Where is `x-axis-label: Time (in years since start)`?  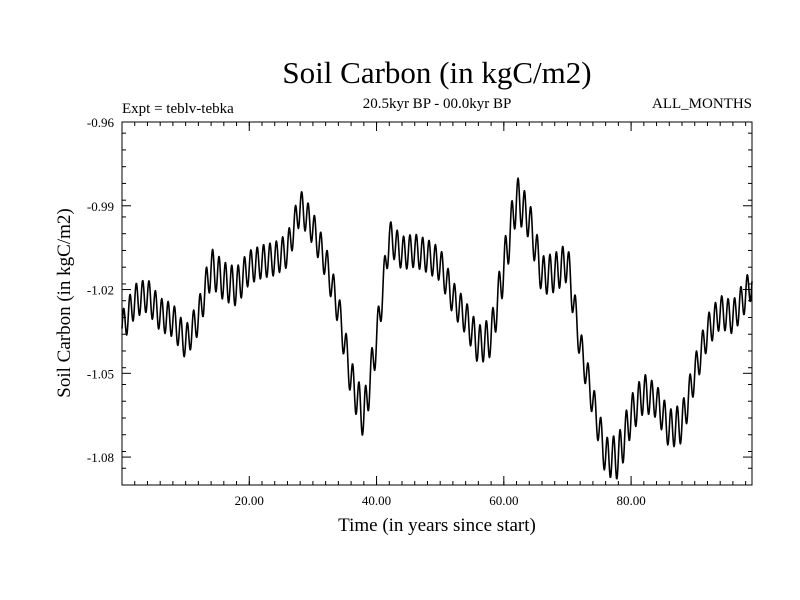 x-axis-label: Time (in years since start) is located at coordinates (437, 525).